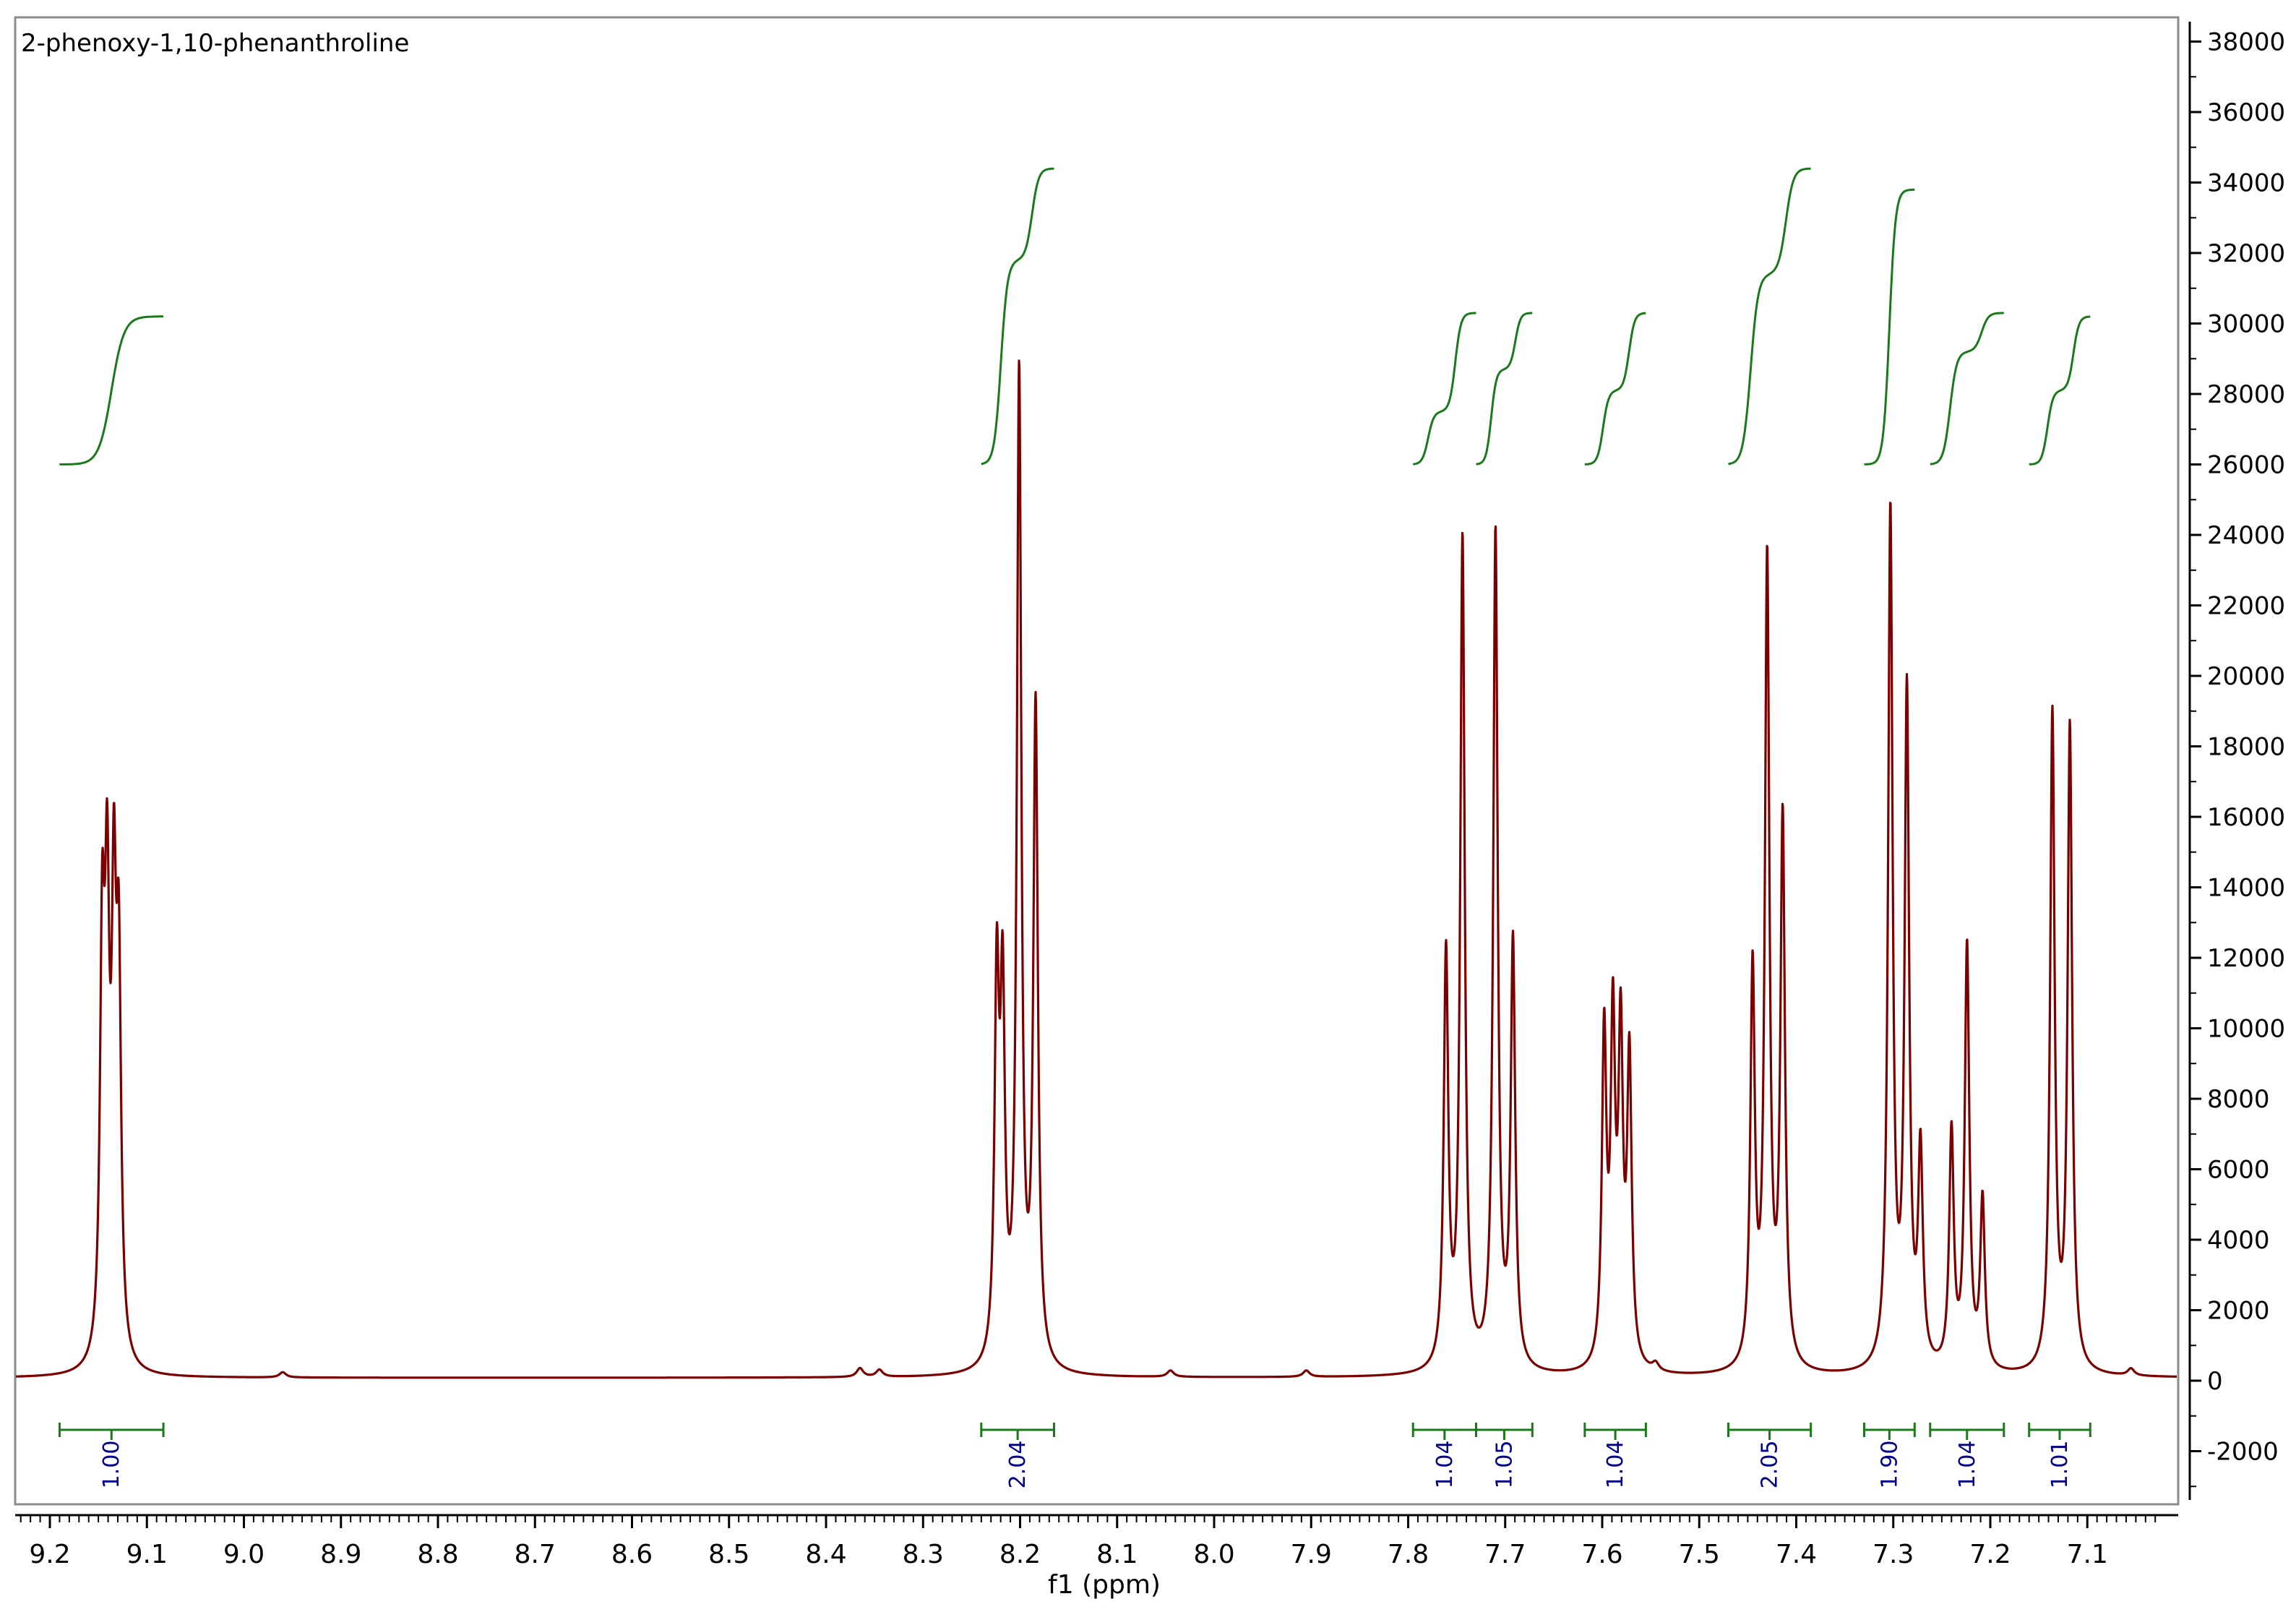 The image size is (2296, 1612). What do you see at coordinates (2246, 535) in the screenshot?
I see `y-tick-label: 24000` at bounding box center [2246, 535].